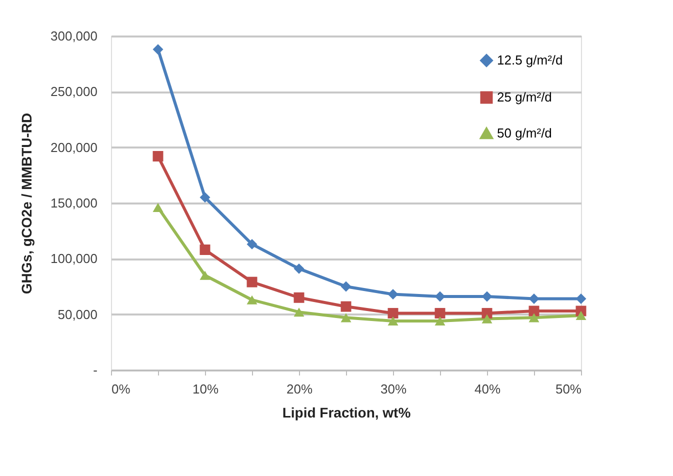 Image resolution: width=673 pixels, height=476 pixels. Describe the element at coordinates (74, 36) in the screenshot. I see `y-tick-label: 300,000` at that location.